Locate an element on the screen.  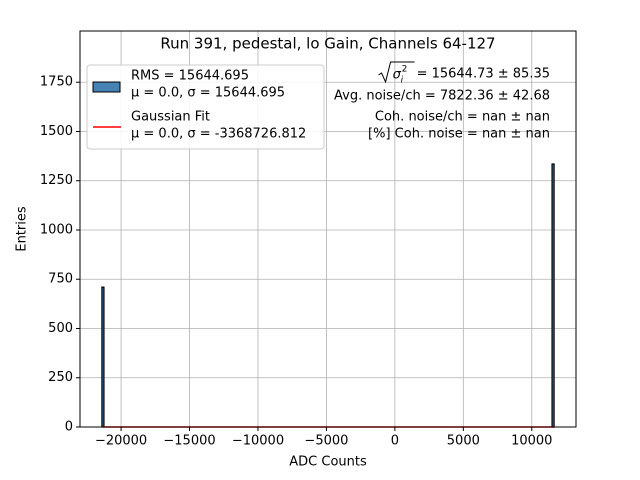
y-tick-label: 250 is located at coordinates (60, 377).